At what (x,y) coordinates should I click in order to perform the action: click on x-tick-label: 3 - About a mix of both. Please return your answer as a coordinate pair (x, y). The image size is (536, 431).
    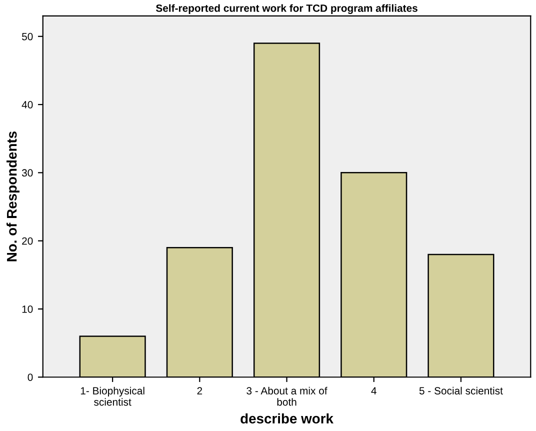
    Looking at the image, I should click on (287, 396).